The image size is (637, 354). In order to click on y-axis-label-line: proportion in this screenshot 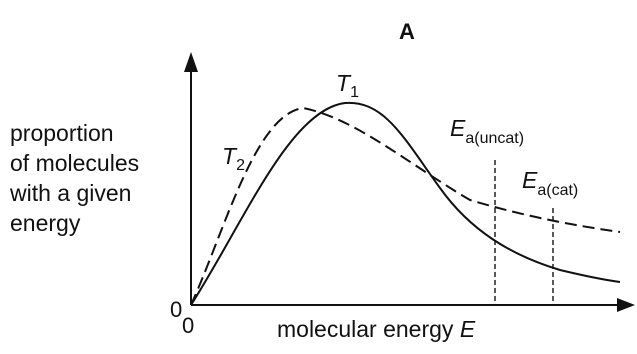, I will do `click(62, 133)`.